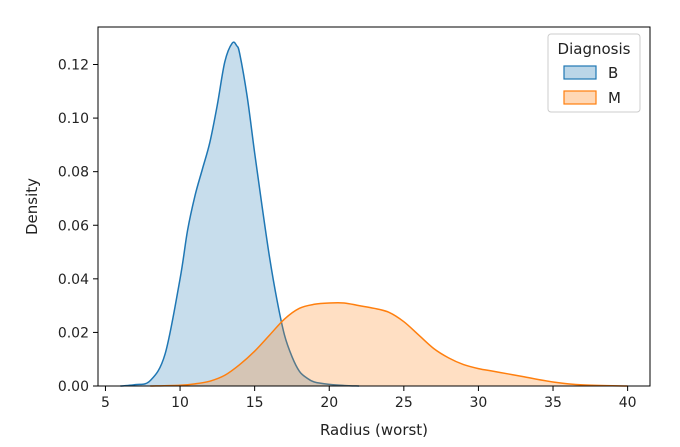 This screenshot has height=447, width=680. Describe the element at coordinates (614, 98) in the screenshot. I see `legend-label-m: M` at that location.